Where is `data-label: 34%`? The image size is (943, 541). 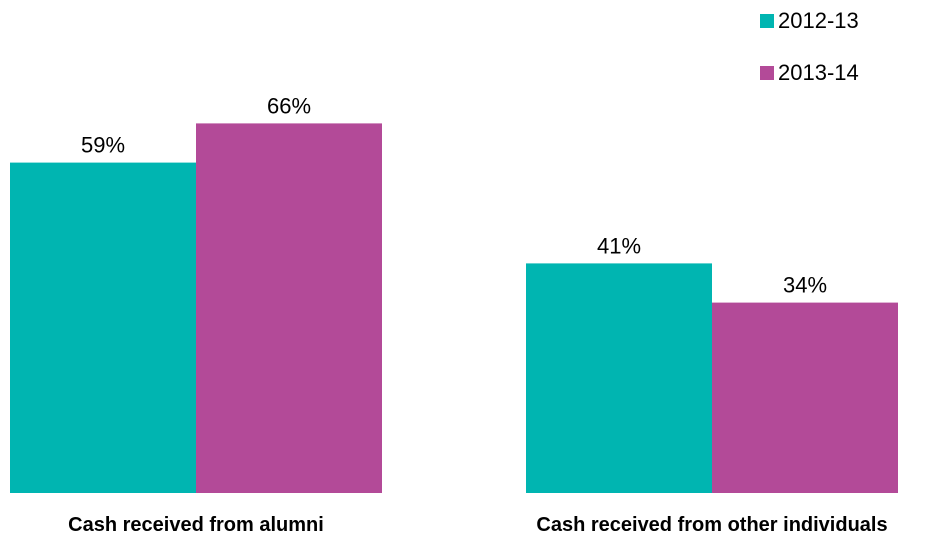 data-label: 34% is located at coordinates (805, 285).